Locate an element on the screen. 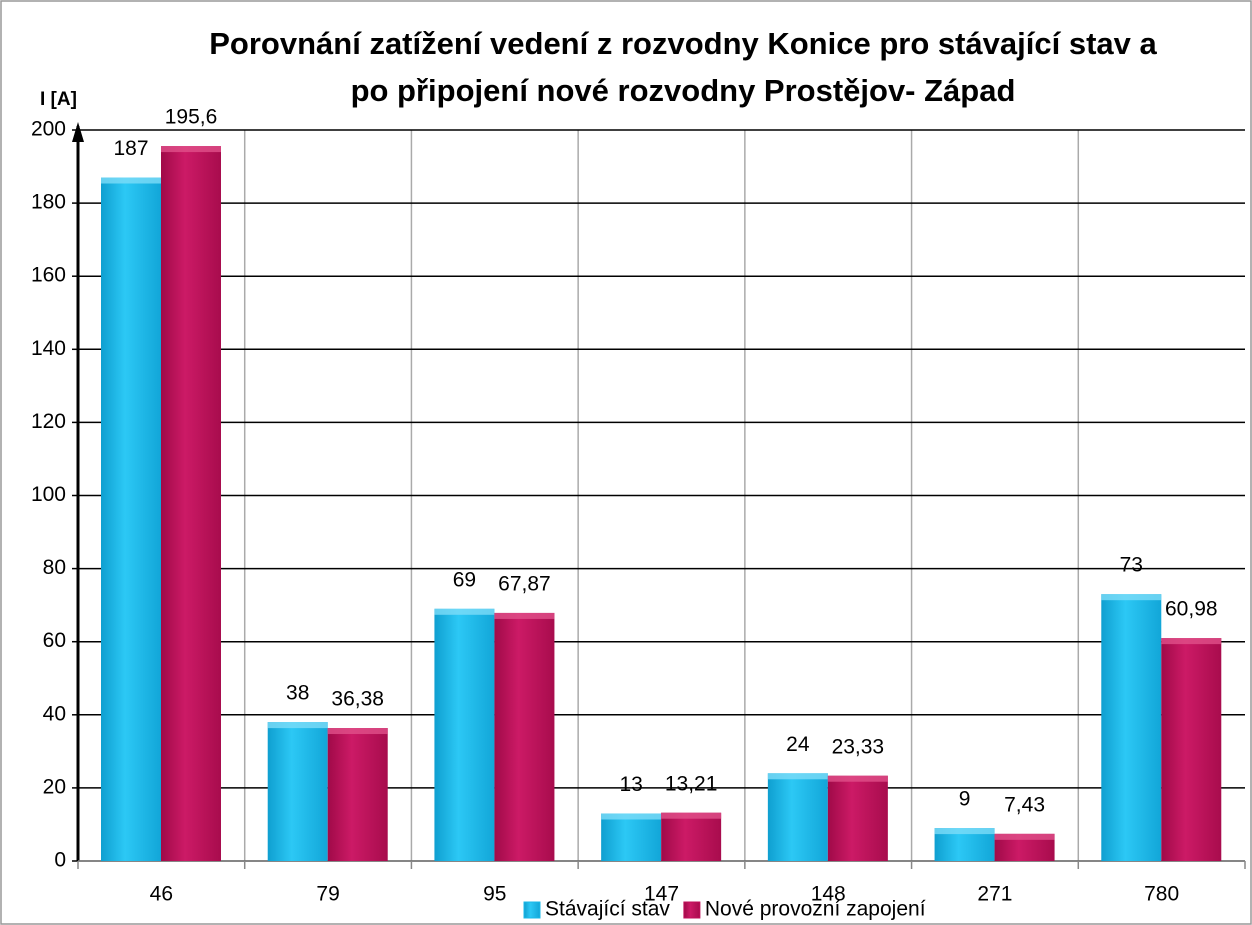 Image resolution: width=1252 pixels, height=925 pixels. data-label: 13 is located at coordinates (630, 784).